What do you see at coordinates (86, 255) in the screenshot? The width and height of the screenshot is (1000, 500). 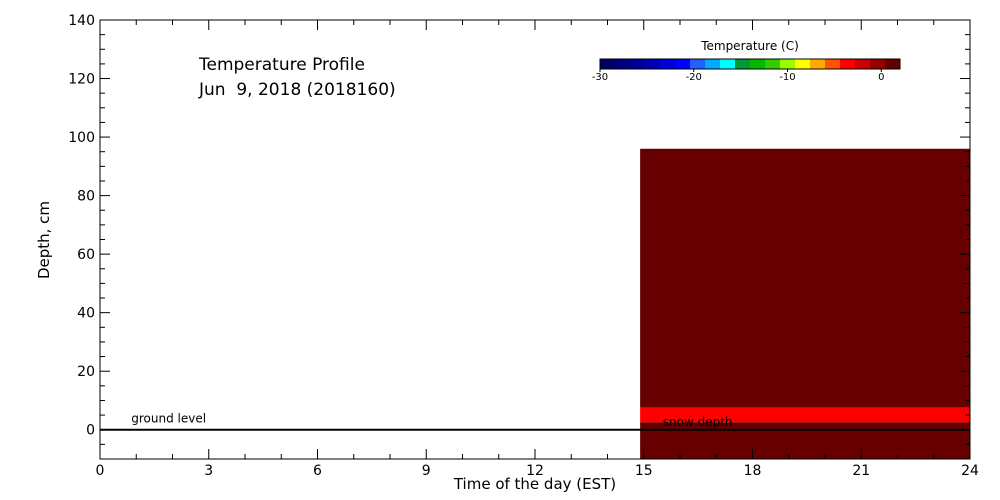 I see `y-tick-label: 60` at bounding box center [86, 255].